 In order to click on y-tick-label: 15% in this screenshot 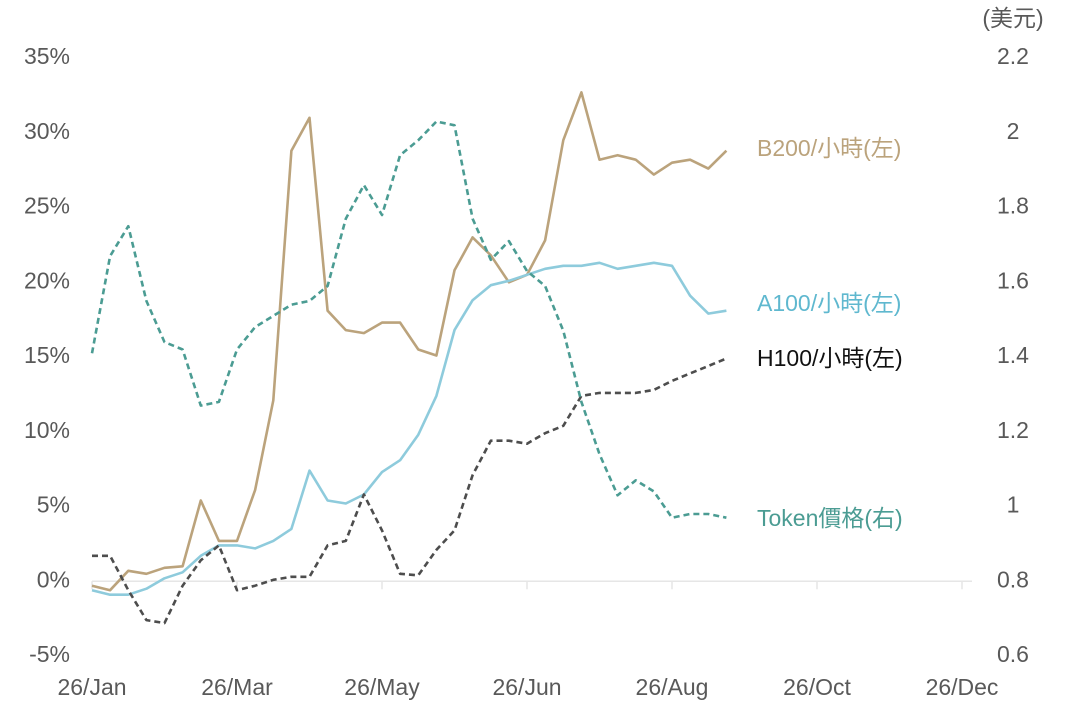, I will do `click(47, 355)`.